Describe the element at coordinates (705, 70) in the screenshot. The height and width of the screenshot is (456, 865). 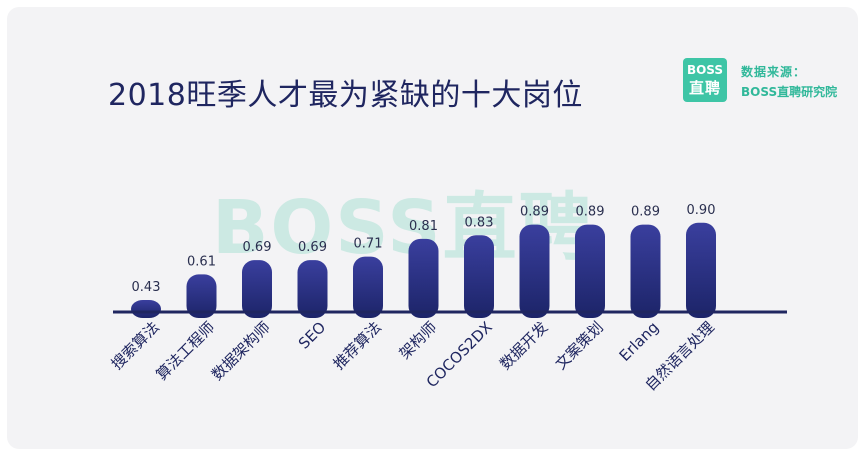
I see `logo-text-line1: BOSS` at that location.